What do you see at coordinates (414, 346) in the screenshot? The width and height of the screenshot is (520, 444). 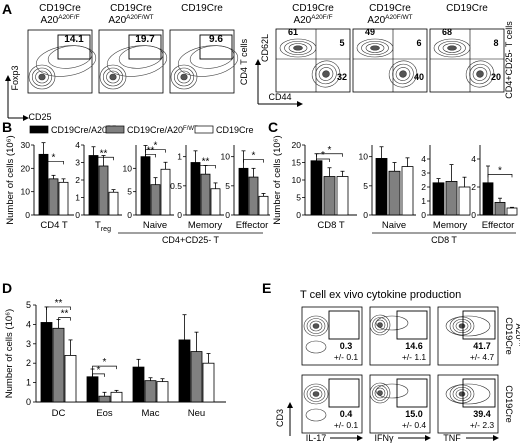 I see `cyto-value-0-1: 14.6` at bounding box center [414, 346].